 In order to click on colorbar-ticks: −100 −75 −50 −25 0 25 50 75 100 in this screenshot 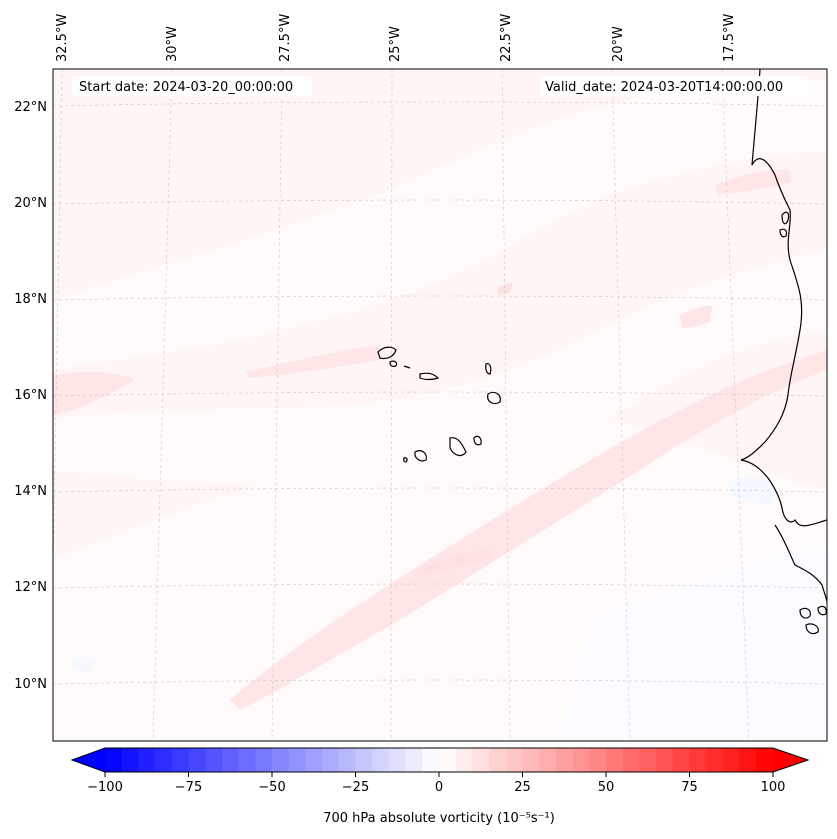, I will do `click(436, 783)`.